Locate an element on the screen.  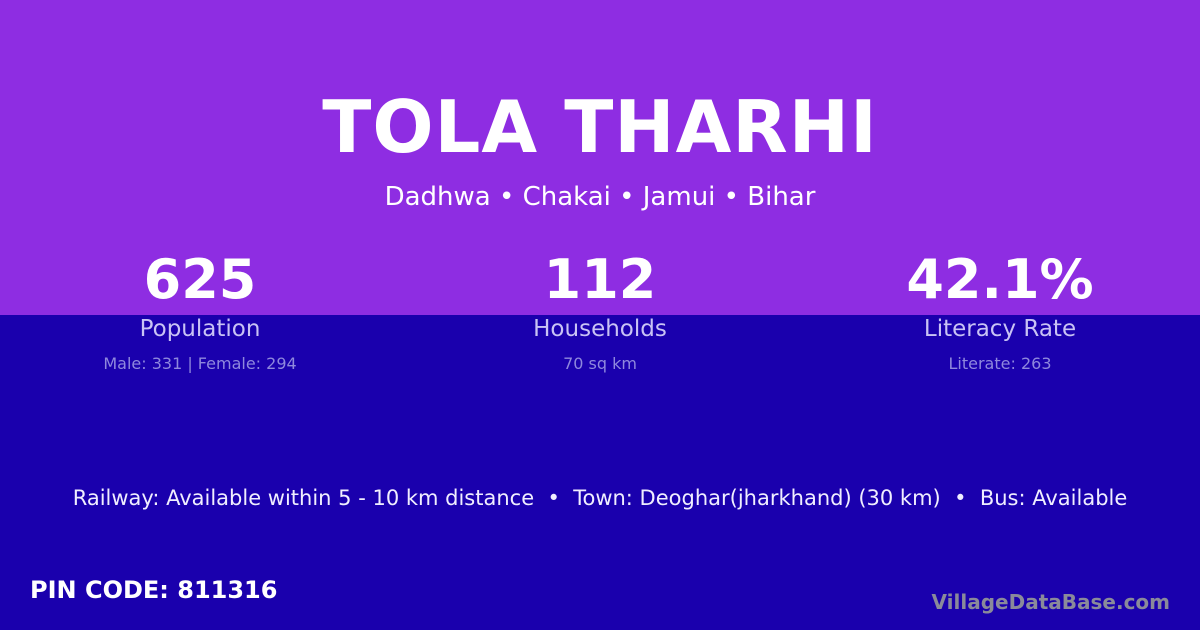
stat-value: 625 is located at coordinates (200, 279).